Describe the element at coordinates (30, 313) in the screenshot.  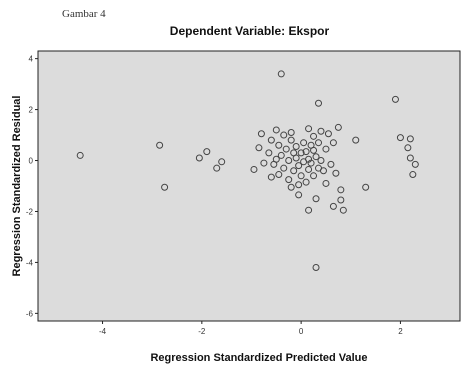
I see `y-tick-label: -6` at that location.